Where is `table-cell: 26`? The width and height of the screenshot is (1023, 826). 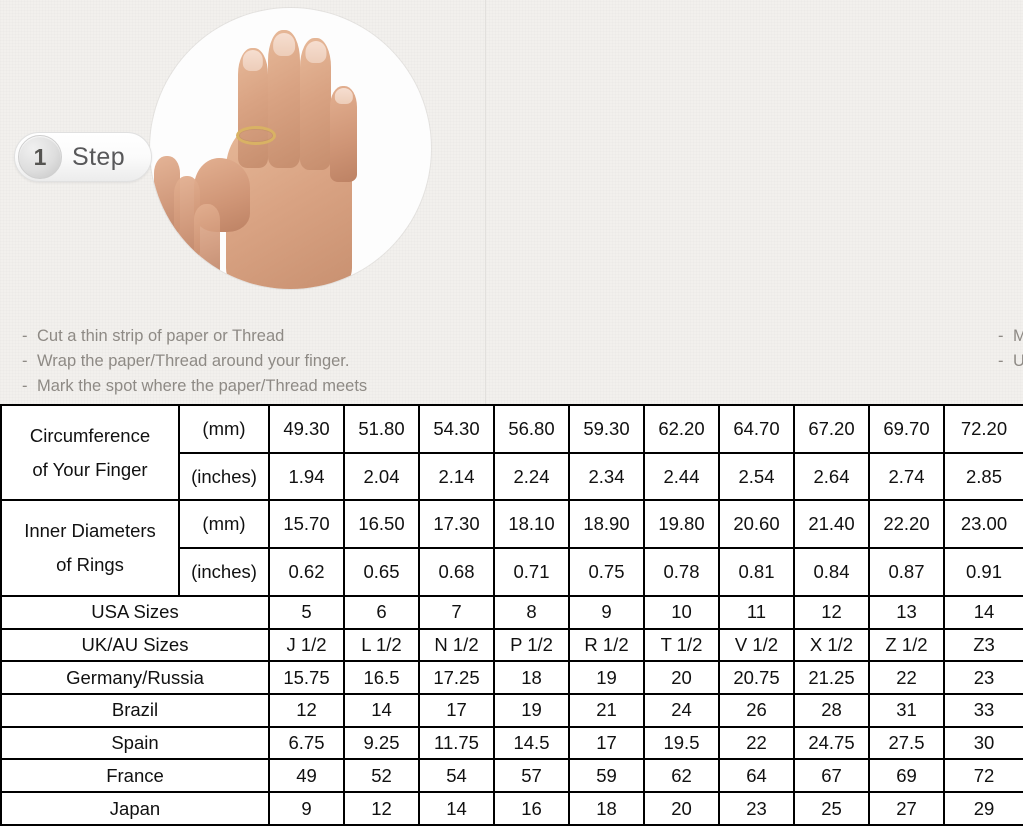 table-cell: 26 is located at coordinates (756, 710).